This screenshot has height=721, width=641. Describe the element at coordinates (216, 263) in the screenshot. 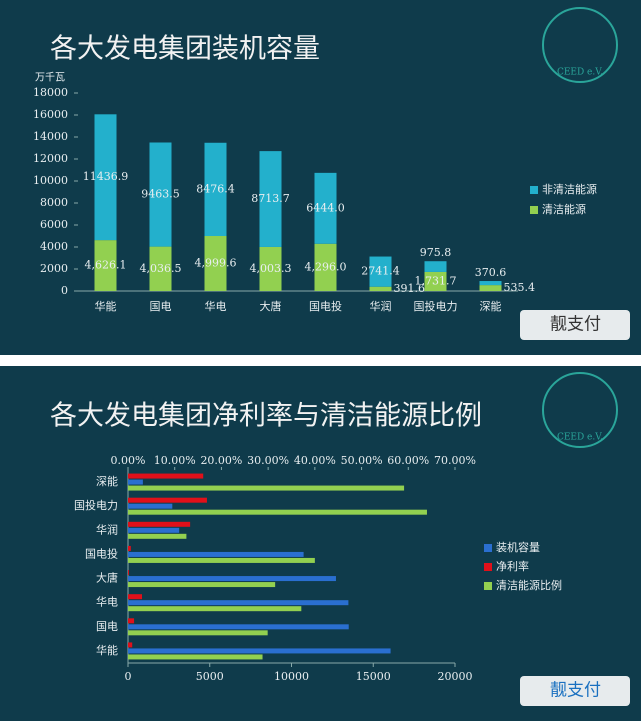

I see `value-label: 4,999.6` at that location.